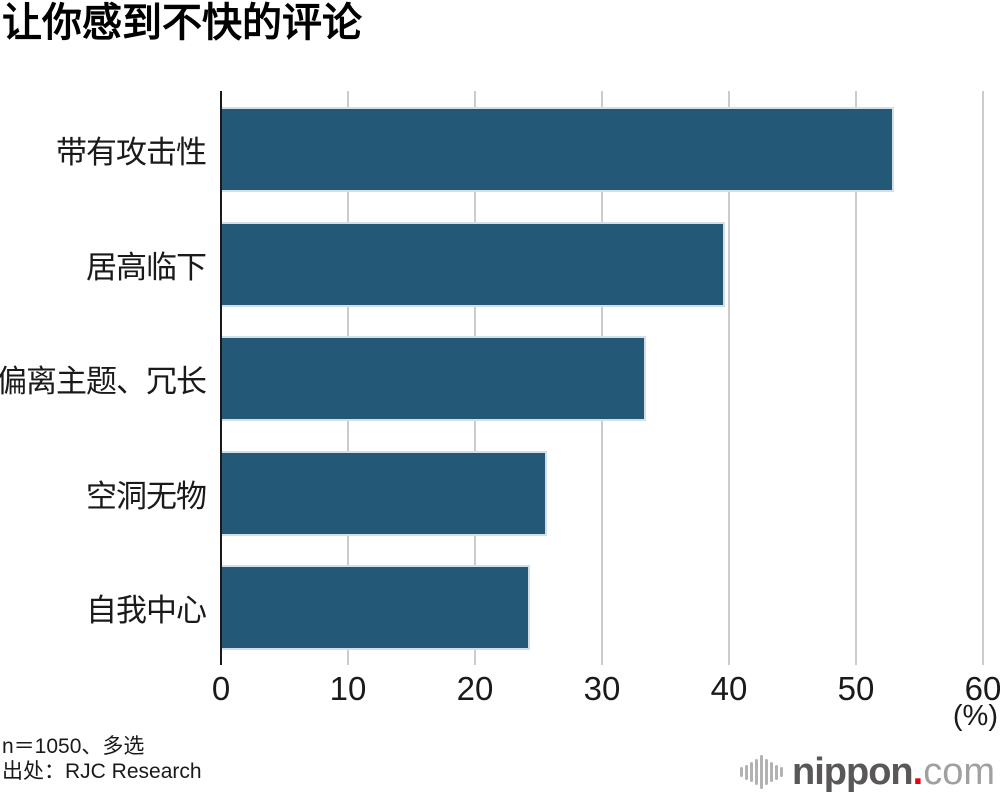 This screenshot has width=1000, height=796. I want to click on logo-text: nippon.com, so click(893, 772).